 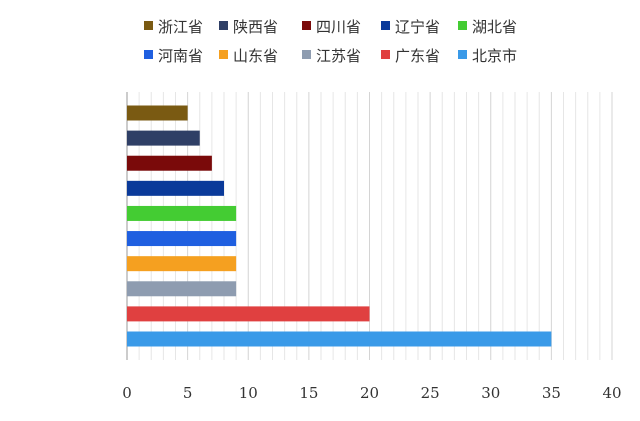 I want to click on x-tick-label: 20, so click(x=369, y=393).